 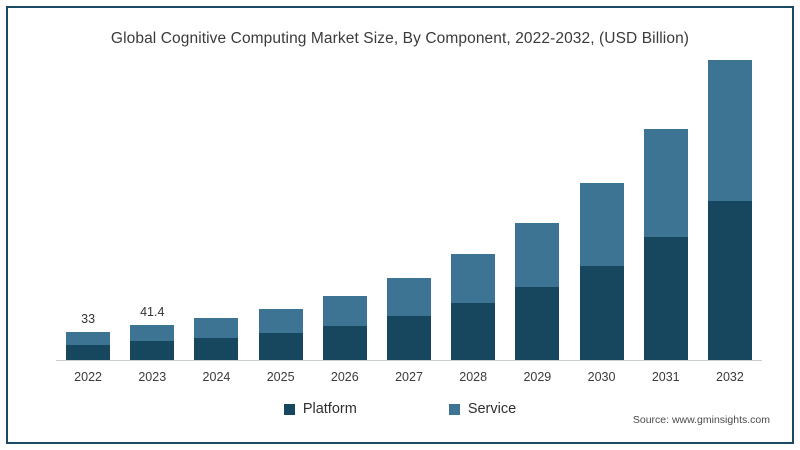 What do you see at coordinates (289, 409) in the screenshot?
I see `legend-swatch-platform` at bounding box center [289, 409].